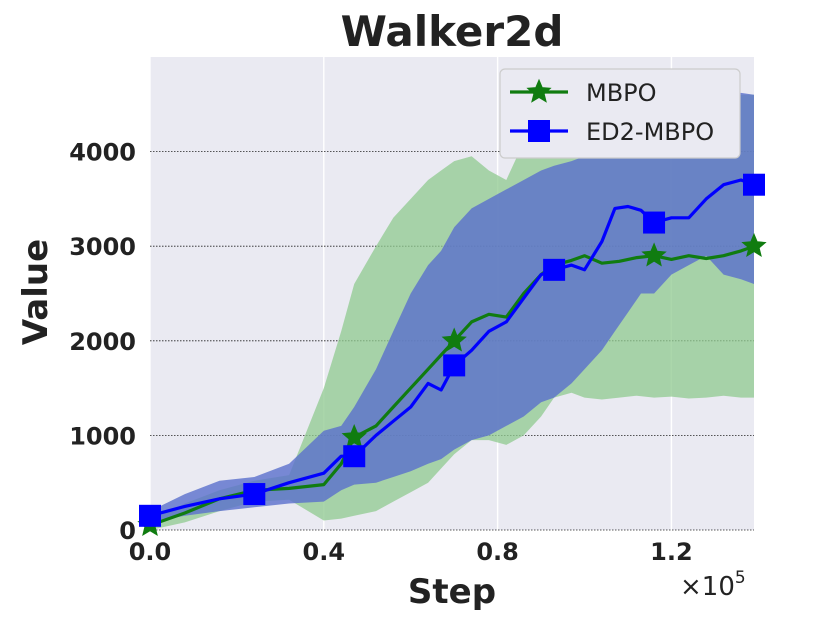 The height and width of the screenshot is (623, 830). I want to click on y-tick-labels: 0 1000 2000 3000 4000, so click(102, 342).